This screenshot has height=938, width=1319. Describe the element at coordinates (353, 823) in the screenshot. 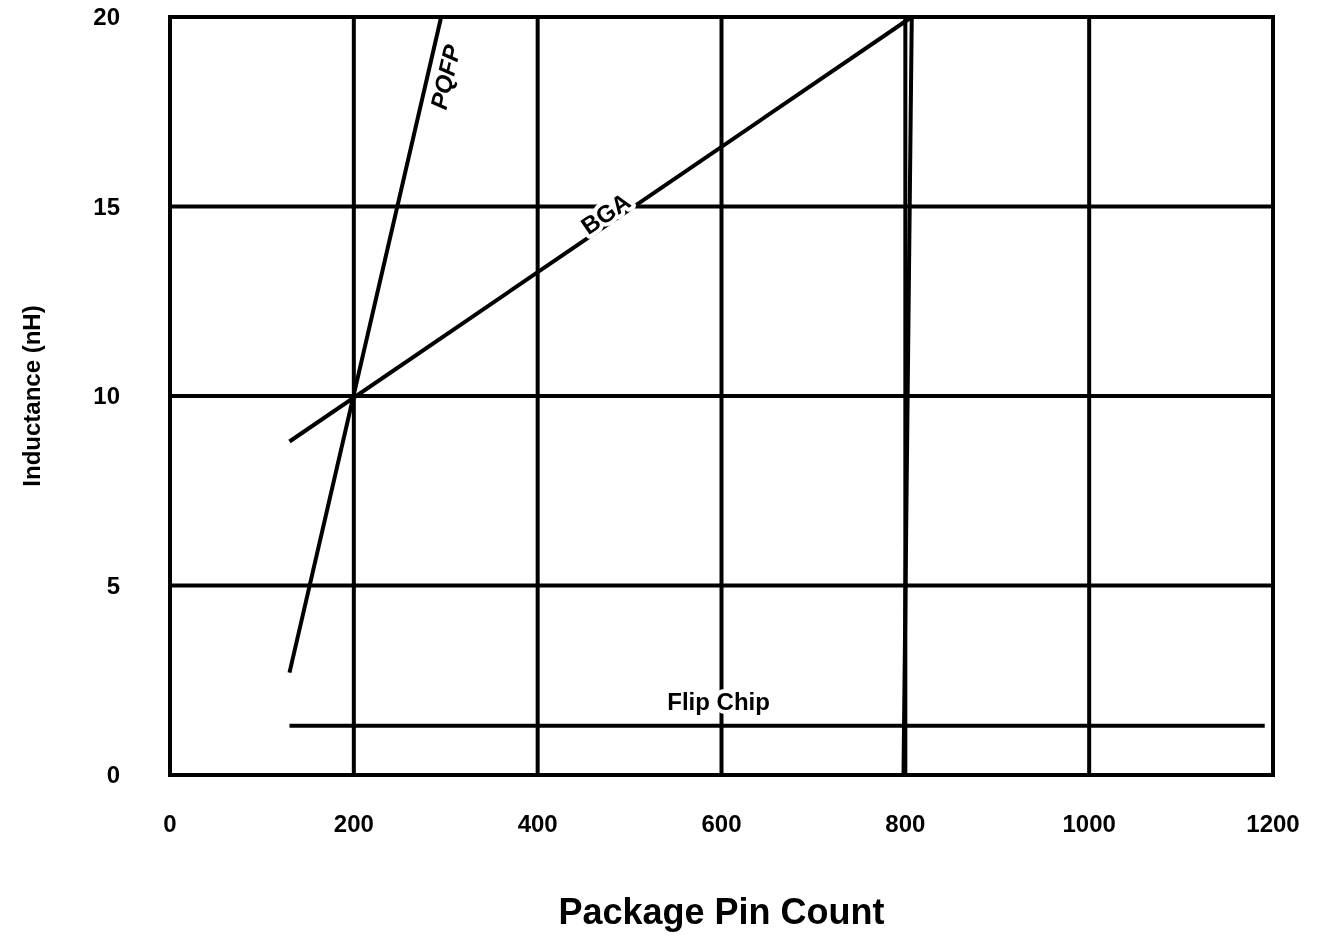

I see `x-tick-label: 200` at that location.